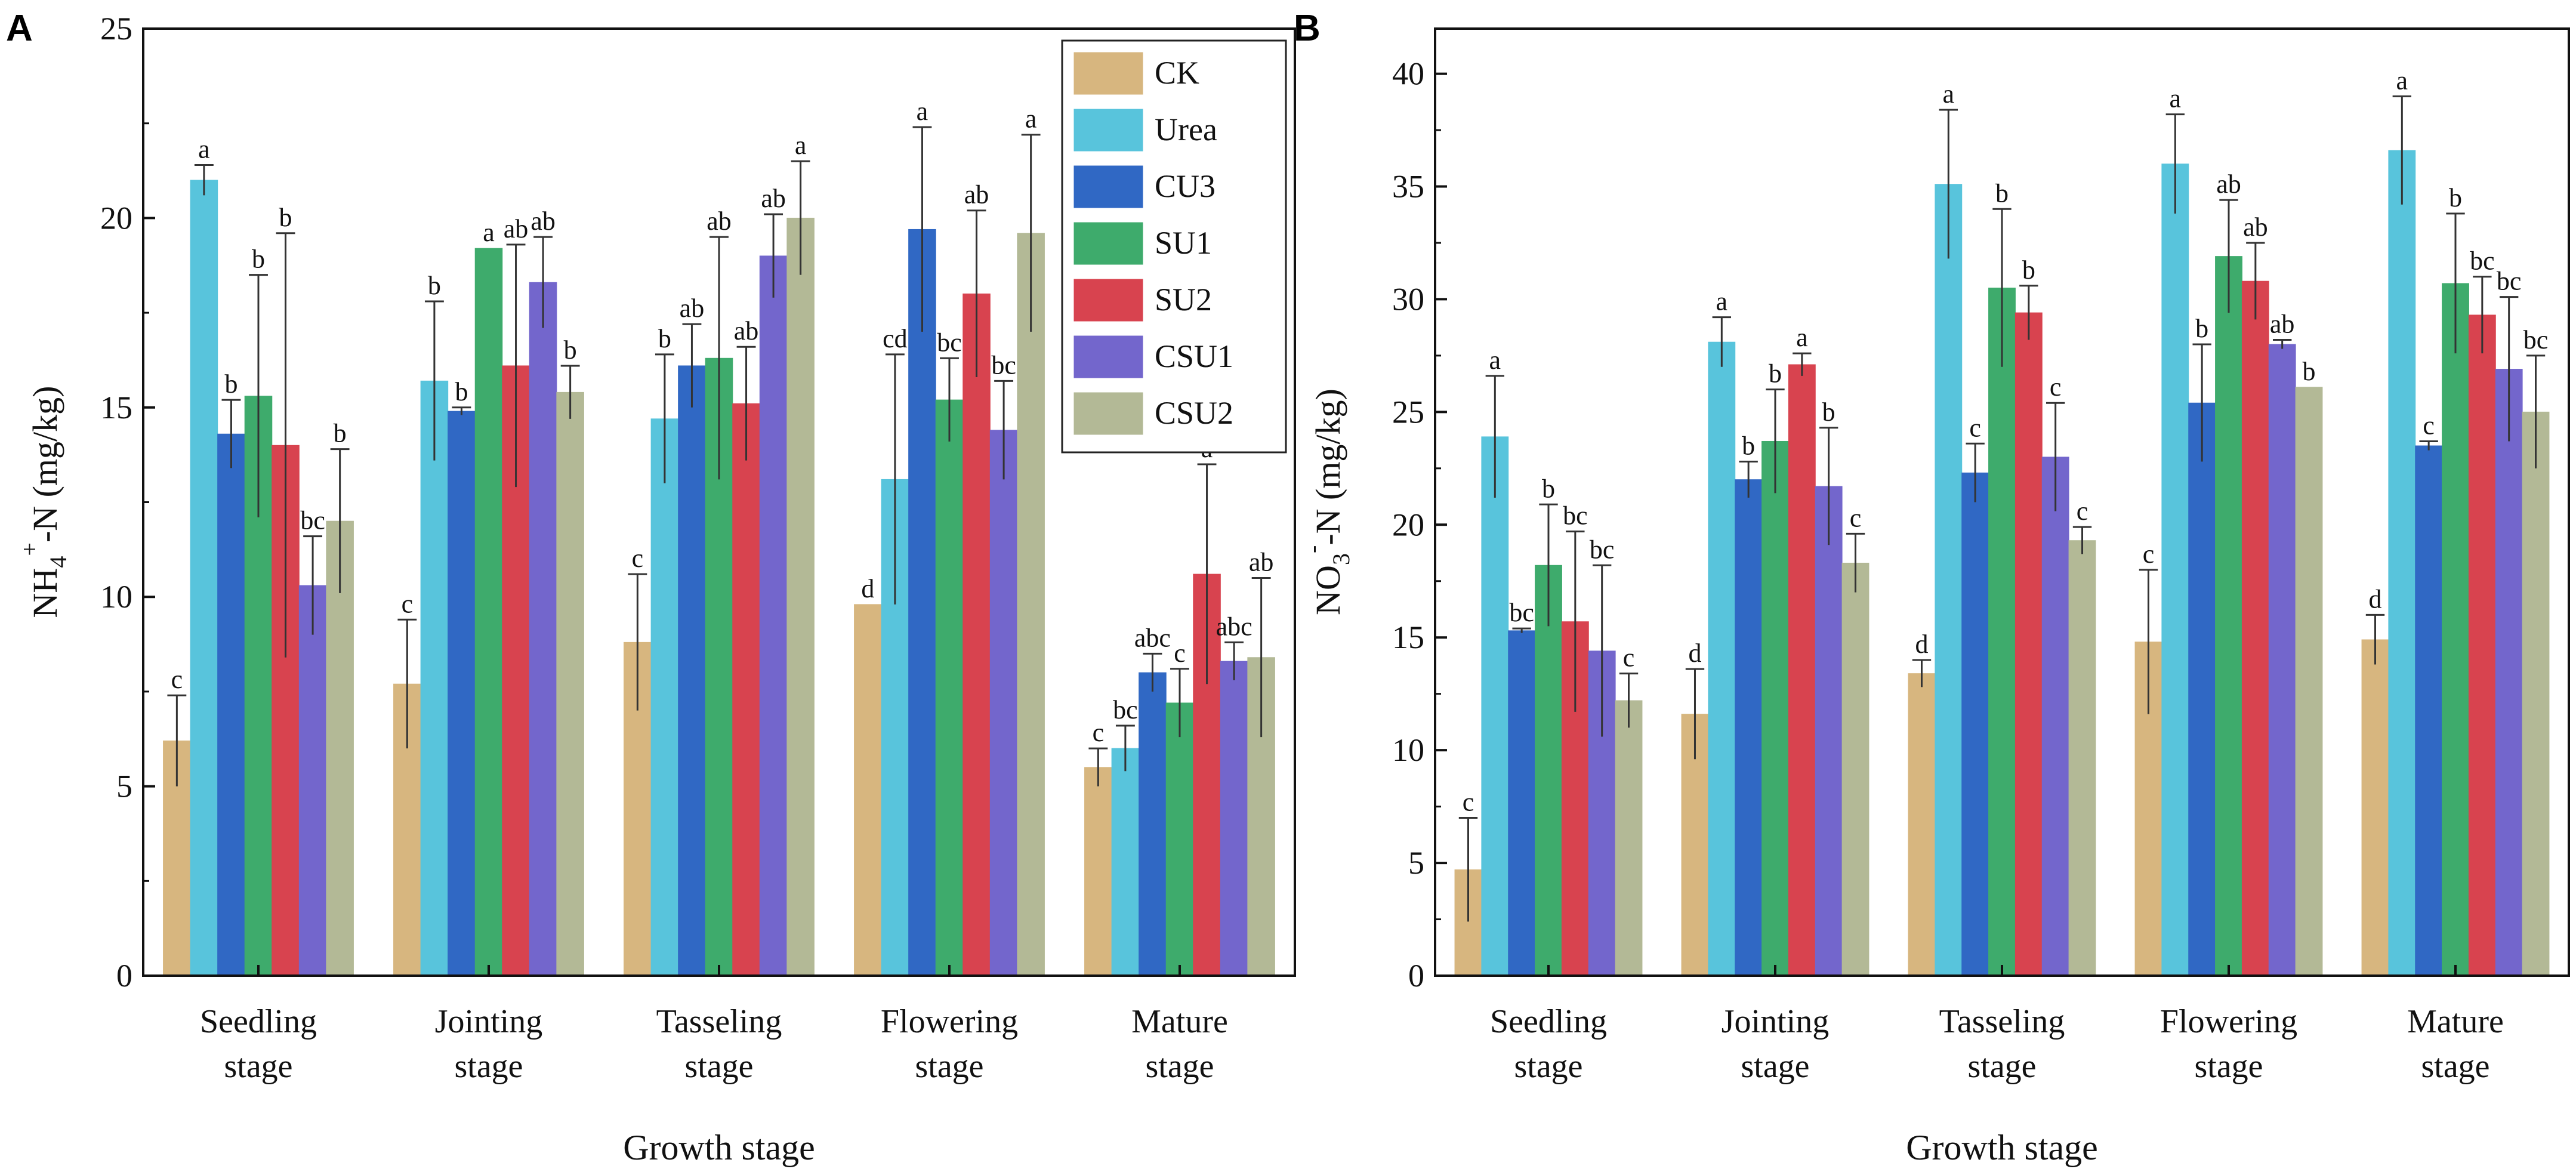 The width and height of the screenshot is (2576, 1175). What do you see at coordinates (1185, 186) in the screenshot?
I see `legend-label: CU3` at bounding box center [1185, 186].